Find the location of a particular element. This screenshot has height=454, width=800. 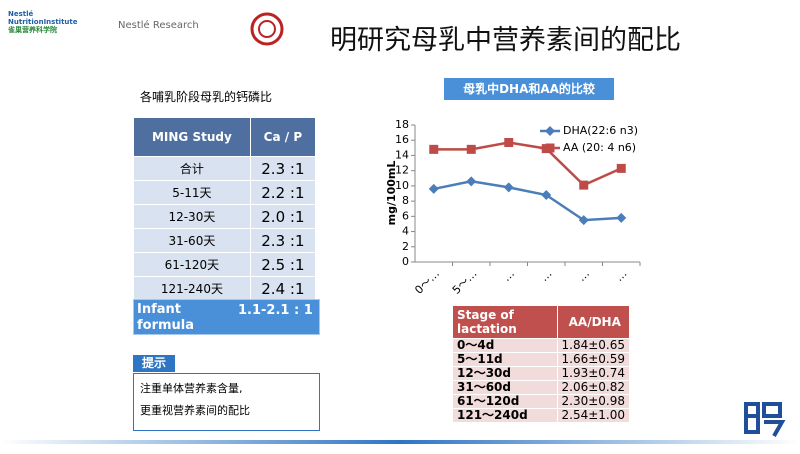

table-row: 31-60天 2.3 :1 is located at coordinates (225, 240).